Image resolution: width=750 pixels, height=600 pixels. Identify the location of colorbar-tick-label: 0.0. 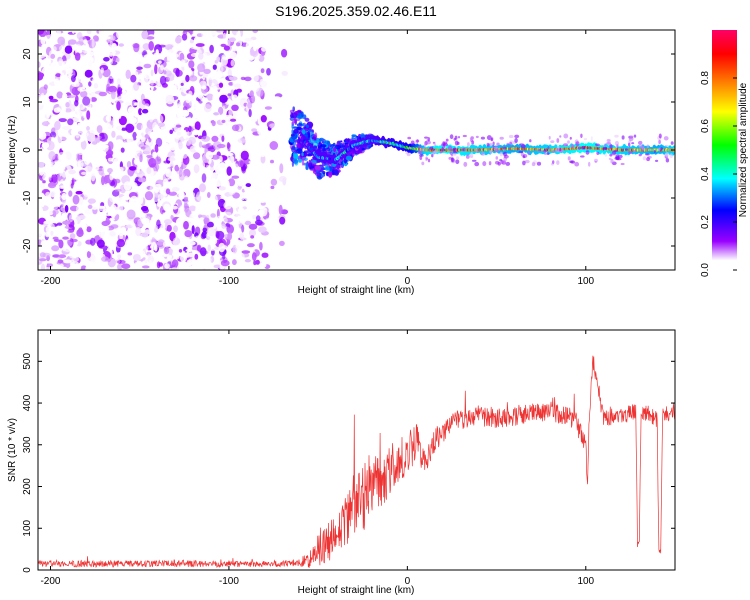
(705, 270).